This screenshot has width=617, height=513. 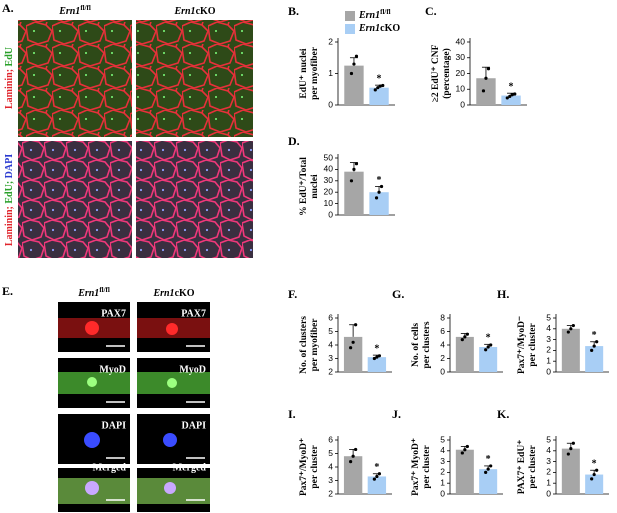 What do you see at coordinates (416, 345) in the screenshot?
I see `y-axis-label: No. of cells` at bounding box center [416, 345].